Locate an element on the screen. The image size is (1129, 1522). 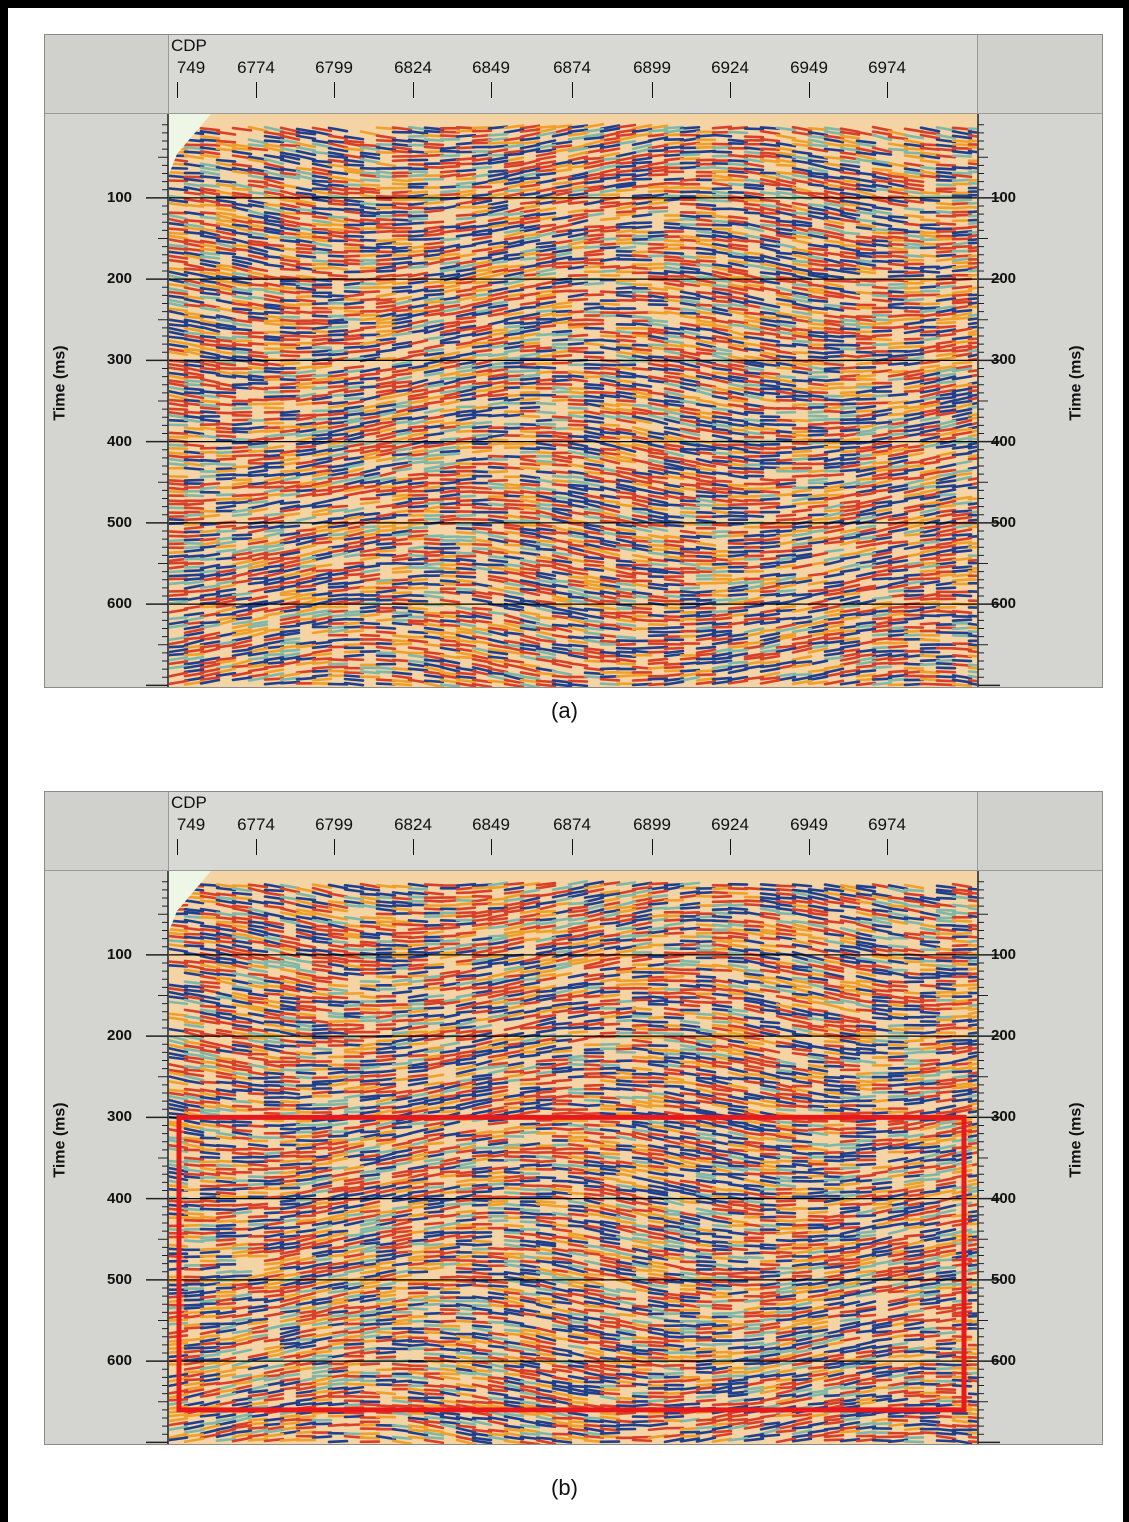
time-tick-label-right: 600 is located at coordinates (1004, 604).